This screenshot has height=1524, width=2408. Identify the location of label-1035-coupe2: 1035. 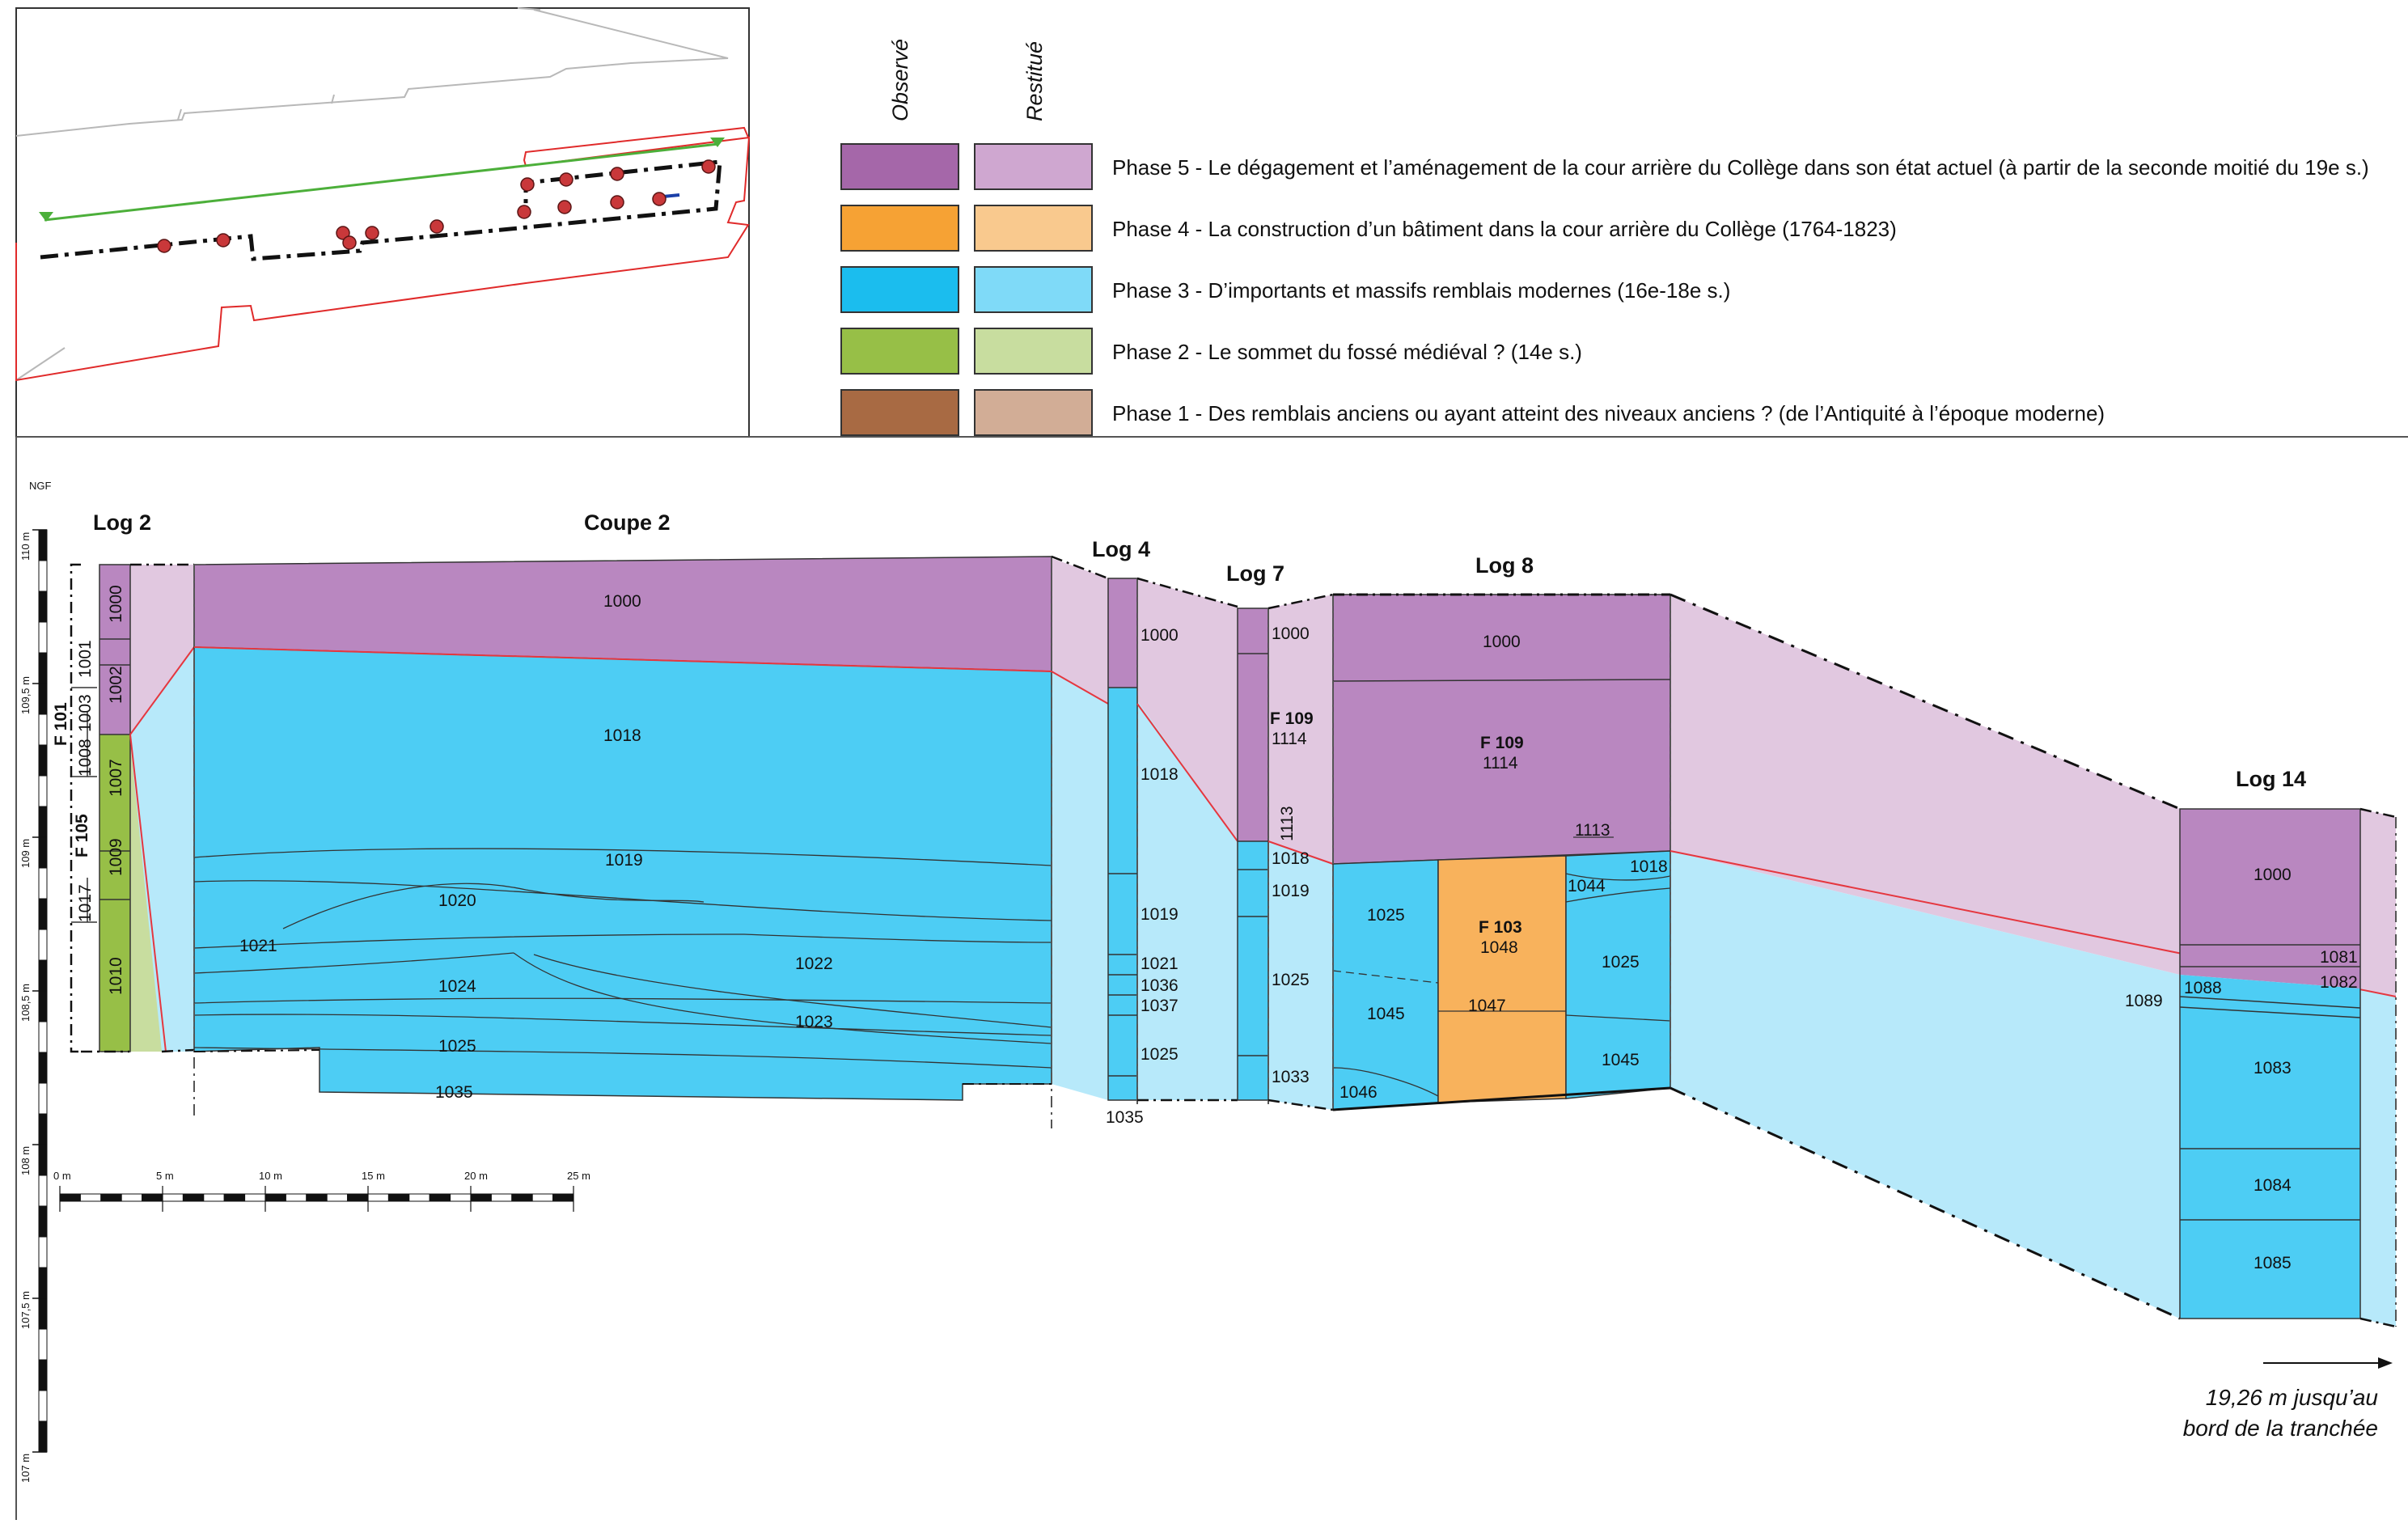
(454, 1092).